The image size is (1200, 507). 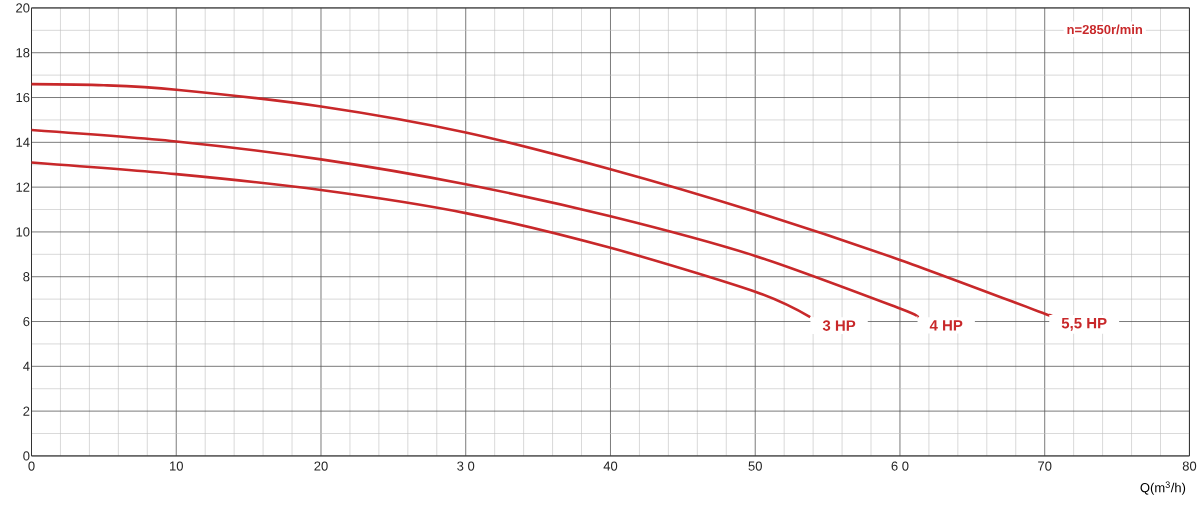 What do you see at coordinates (1163, 488) in the screenshot?
I see `x-axis-title: Q(m$^{3}$/h)` at bounding box center [1163, 488].